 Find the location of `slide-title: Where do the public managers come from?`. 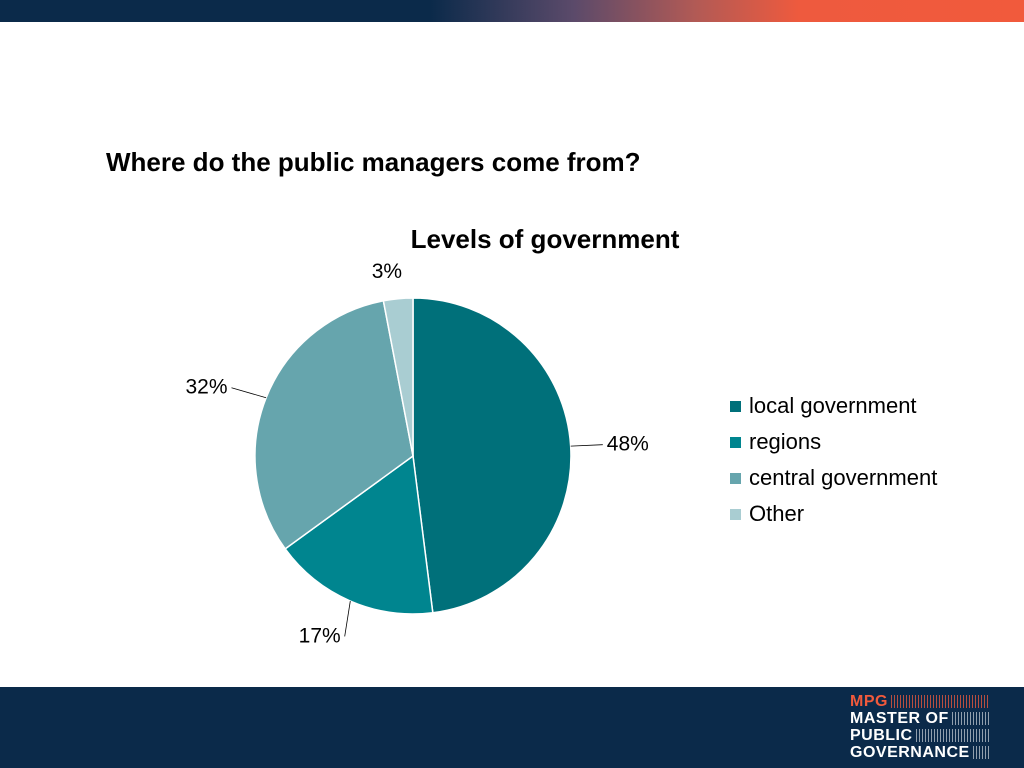

slide-title: Where do the public managers come from? is located at coordinates (373, 162).